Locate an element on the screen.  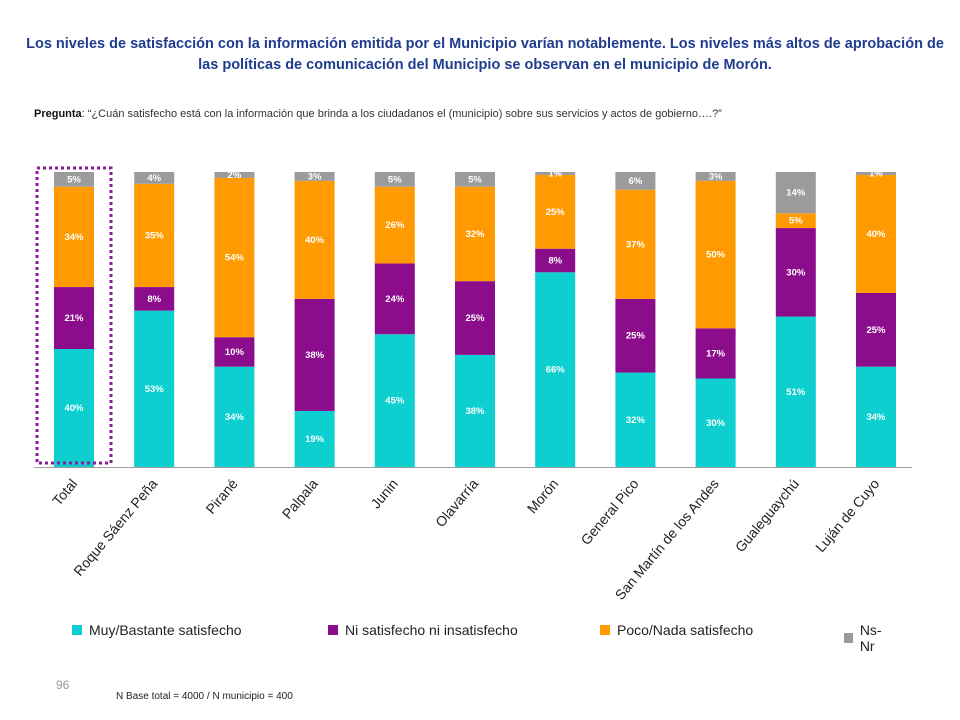
base-note: N Base total = 4000 / N municipio = 400 is located at coordinates (204, 696).